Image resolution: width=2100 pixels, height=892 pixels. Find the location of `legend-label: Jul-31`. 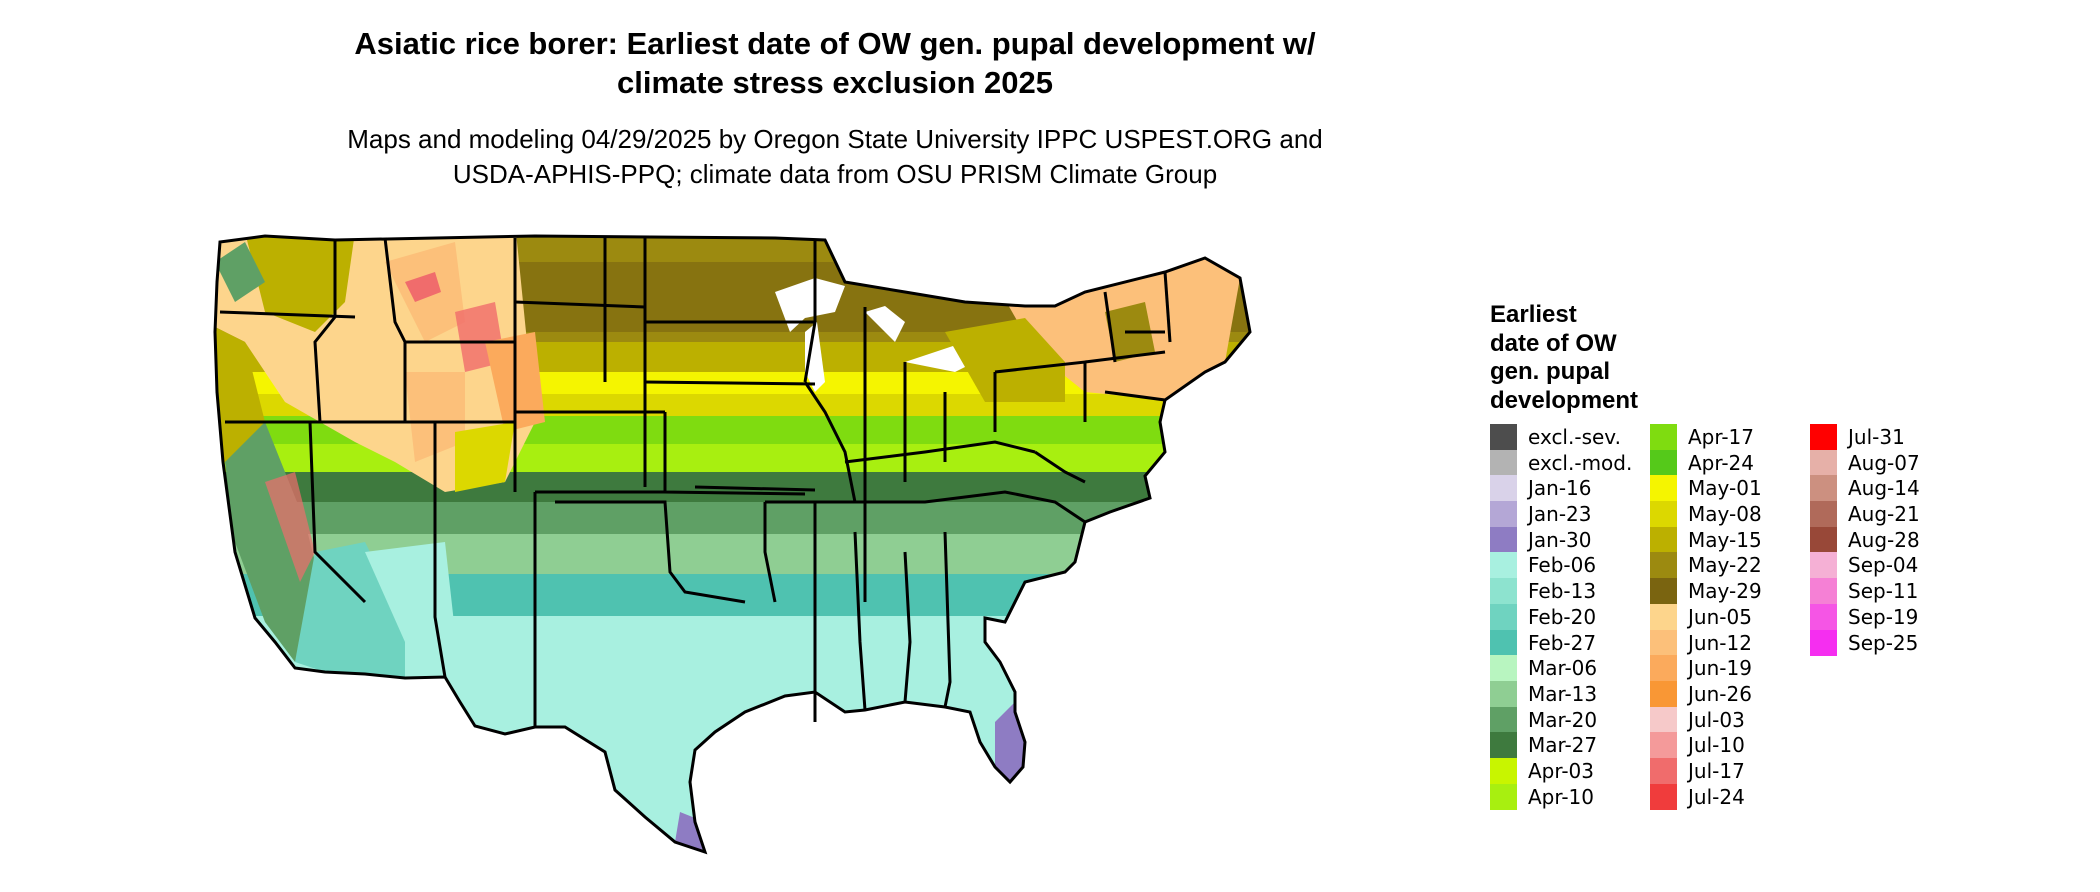

legend-label: Jul-31 is located at coordinates (1876, 437).